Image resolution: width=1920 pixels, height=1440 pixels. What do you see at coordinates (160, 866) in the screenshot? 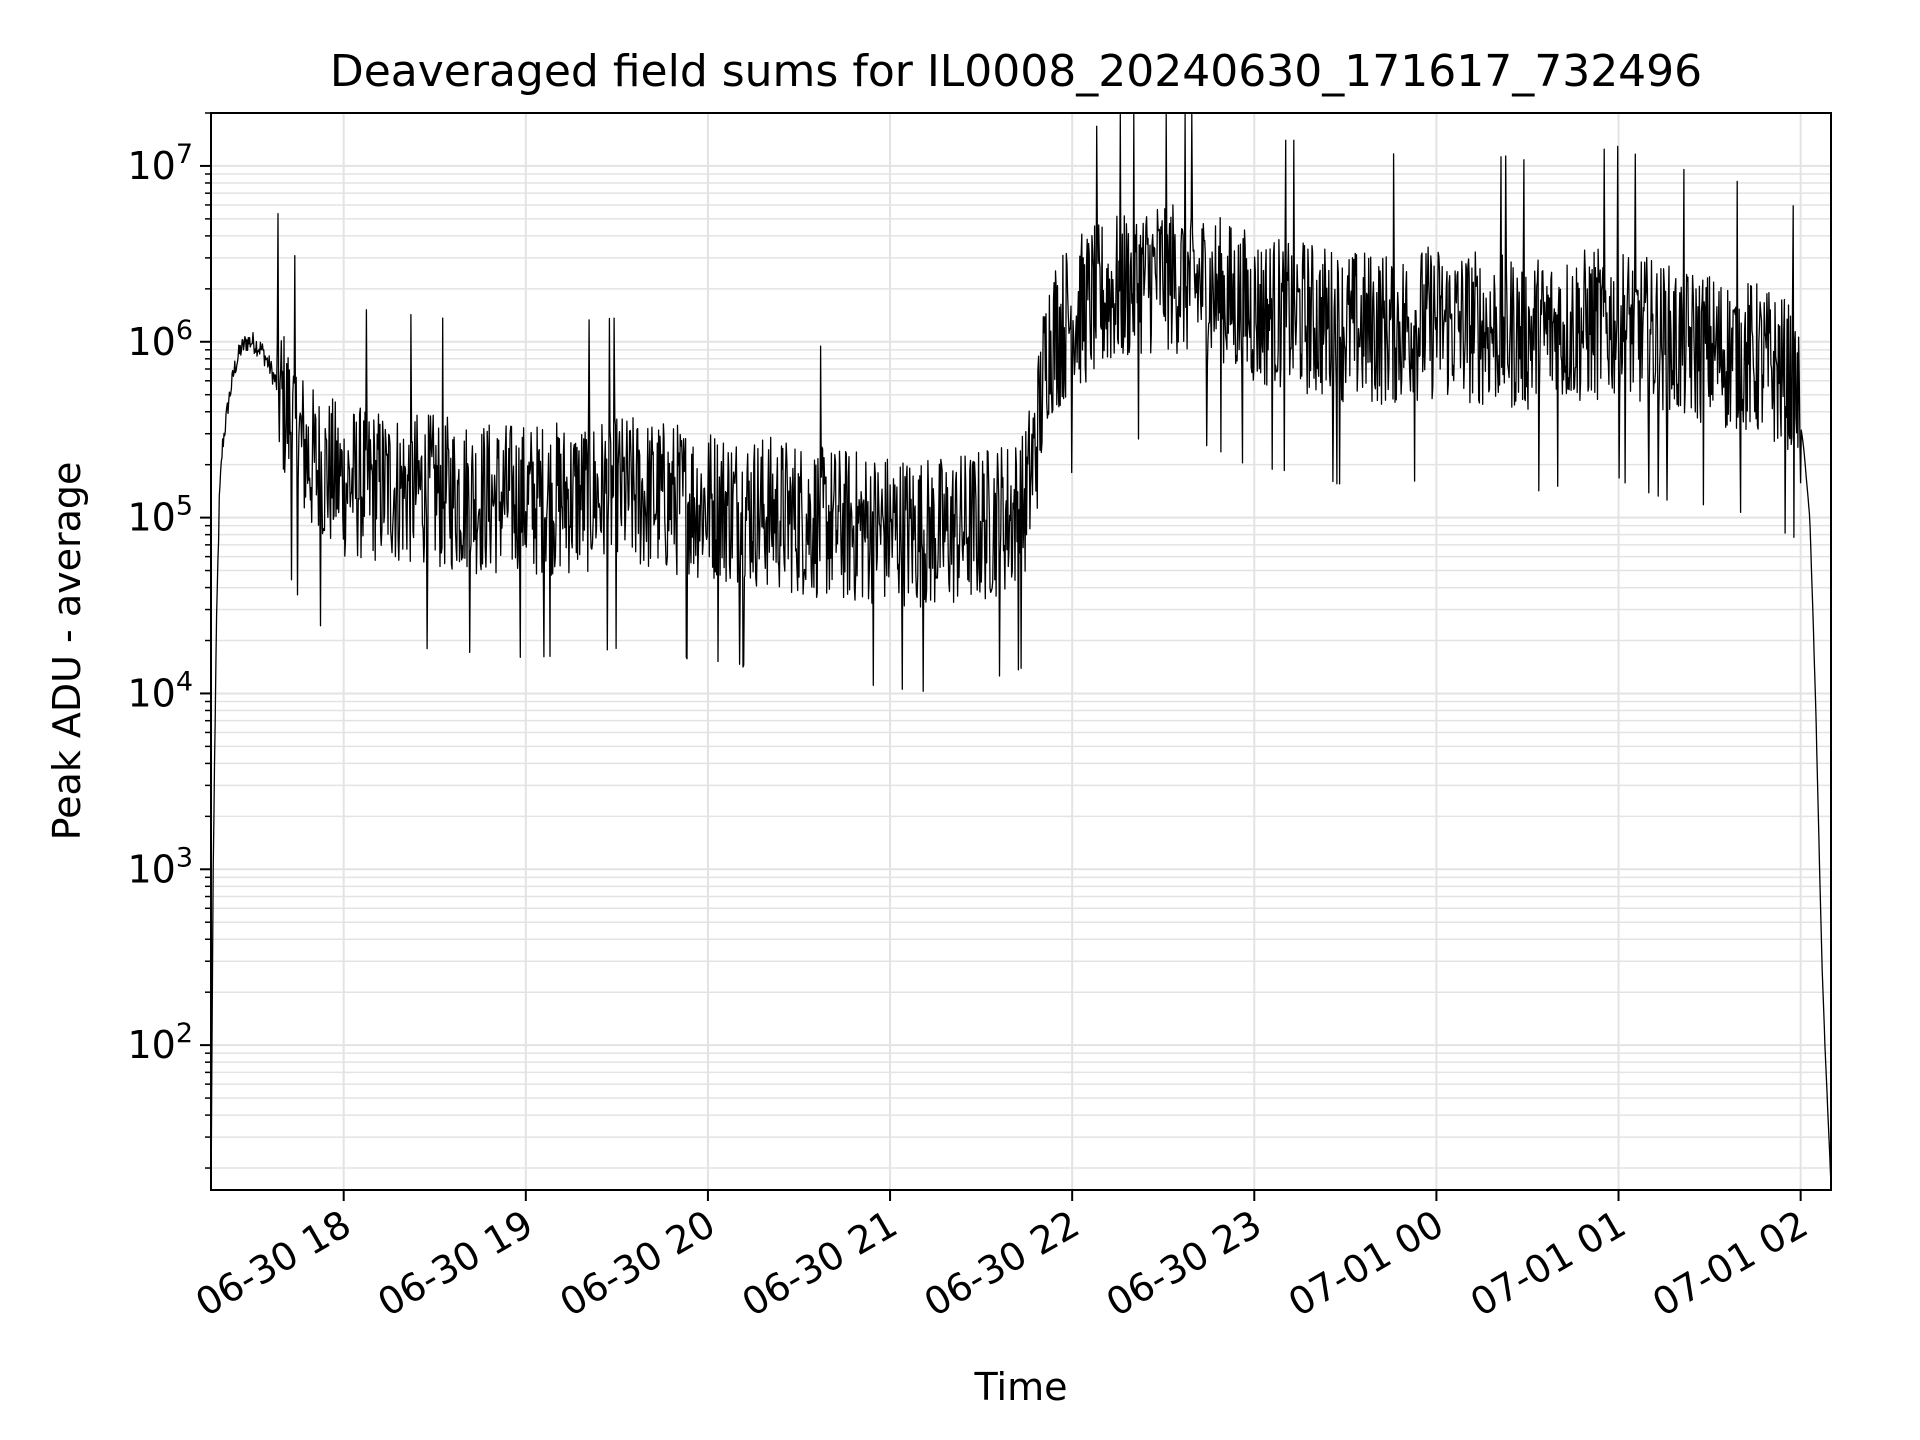
I see `y-tick-label: 103` at bounding box center [160, 866].